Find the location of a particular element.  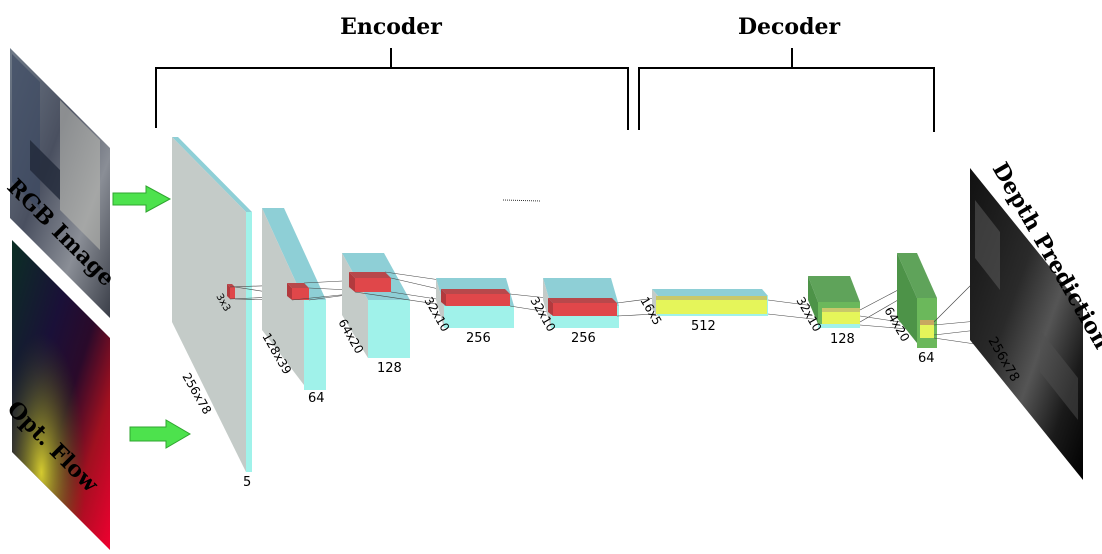

encoder-label: Encoder is located at coordinates (391, 27).